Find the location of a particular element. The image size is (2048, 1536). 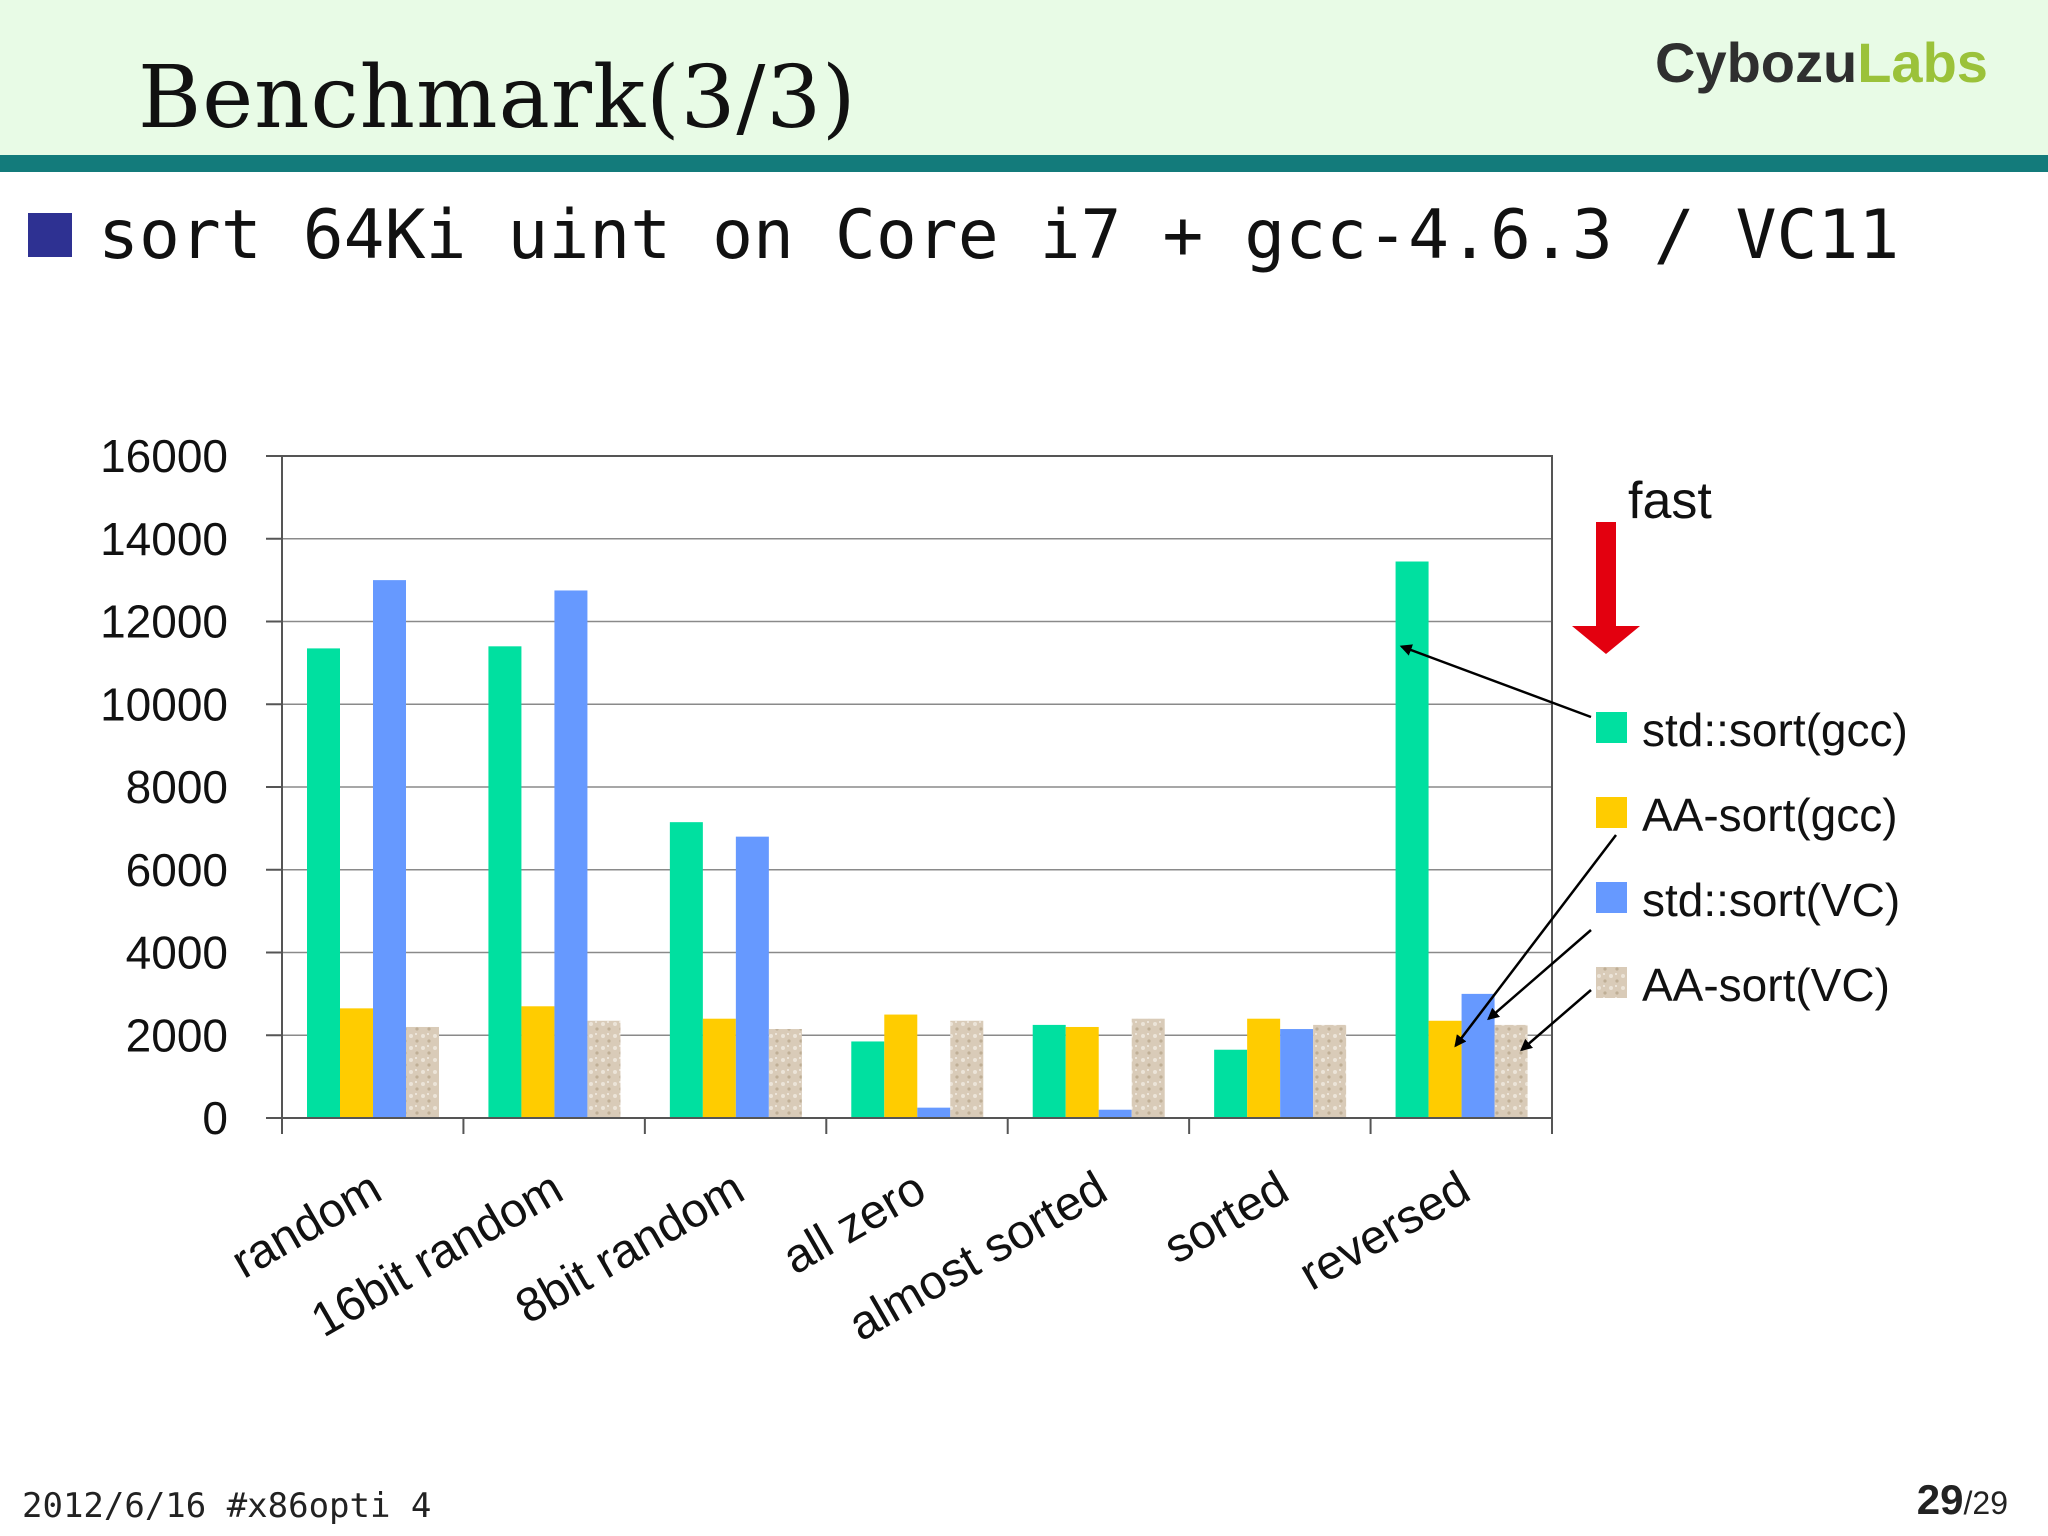

y-tick-label: 16000 is located at coordinates (164, 456).